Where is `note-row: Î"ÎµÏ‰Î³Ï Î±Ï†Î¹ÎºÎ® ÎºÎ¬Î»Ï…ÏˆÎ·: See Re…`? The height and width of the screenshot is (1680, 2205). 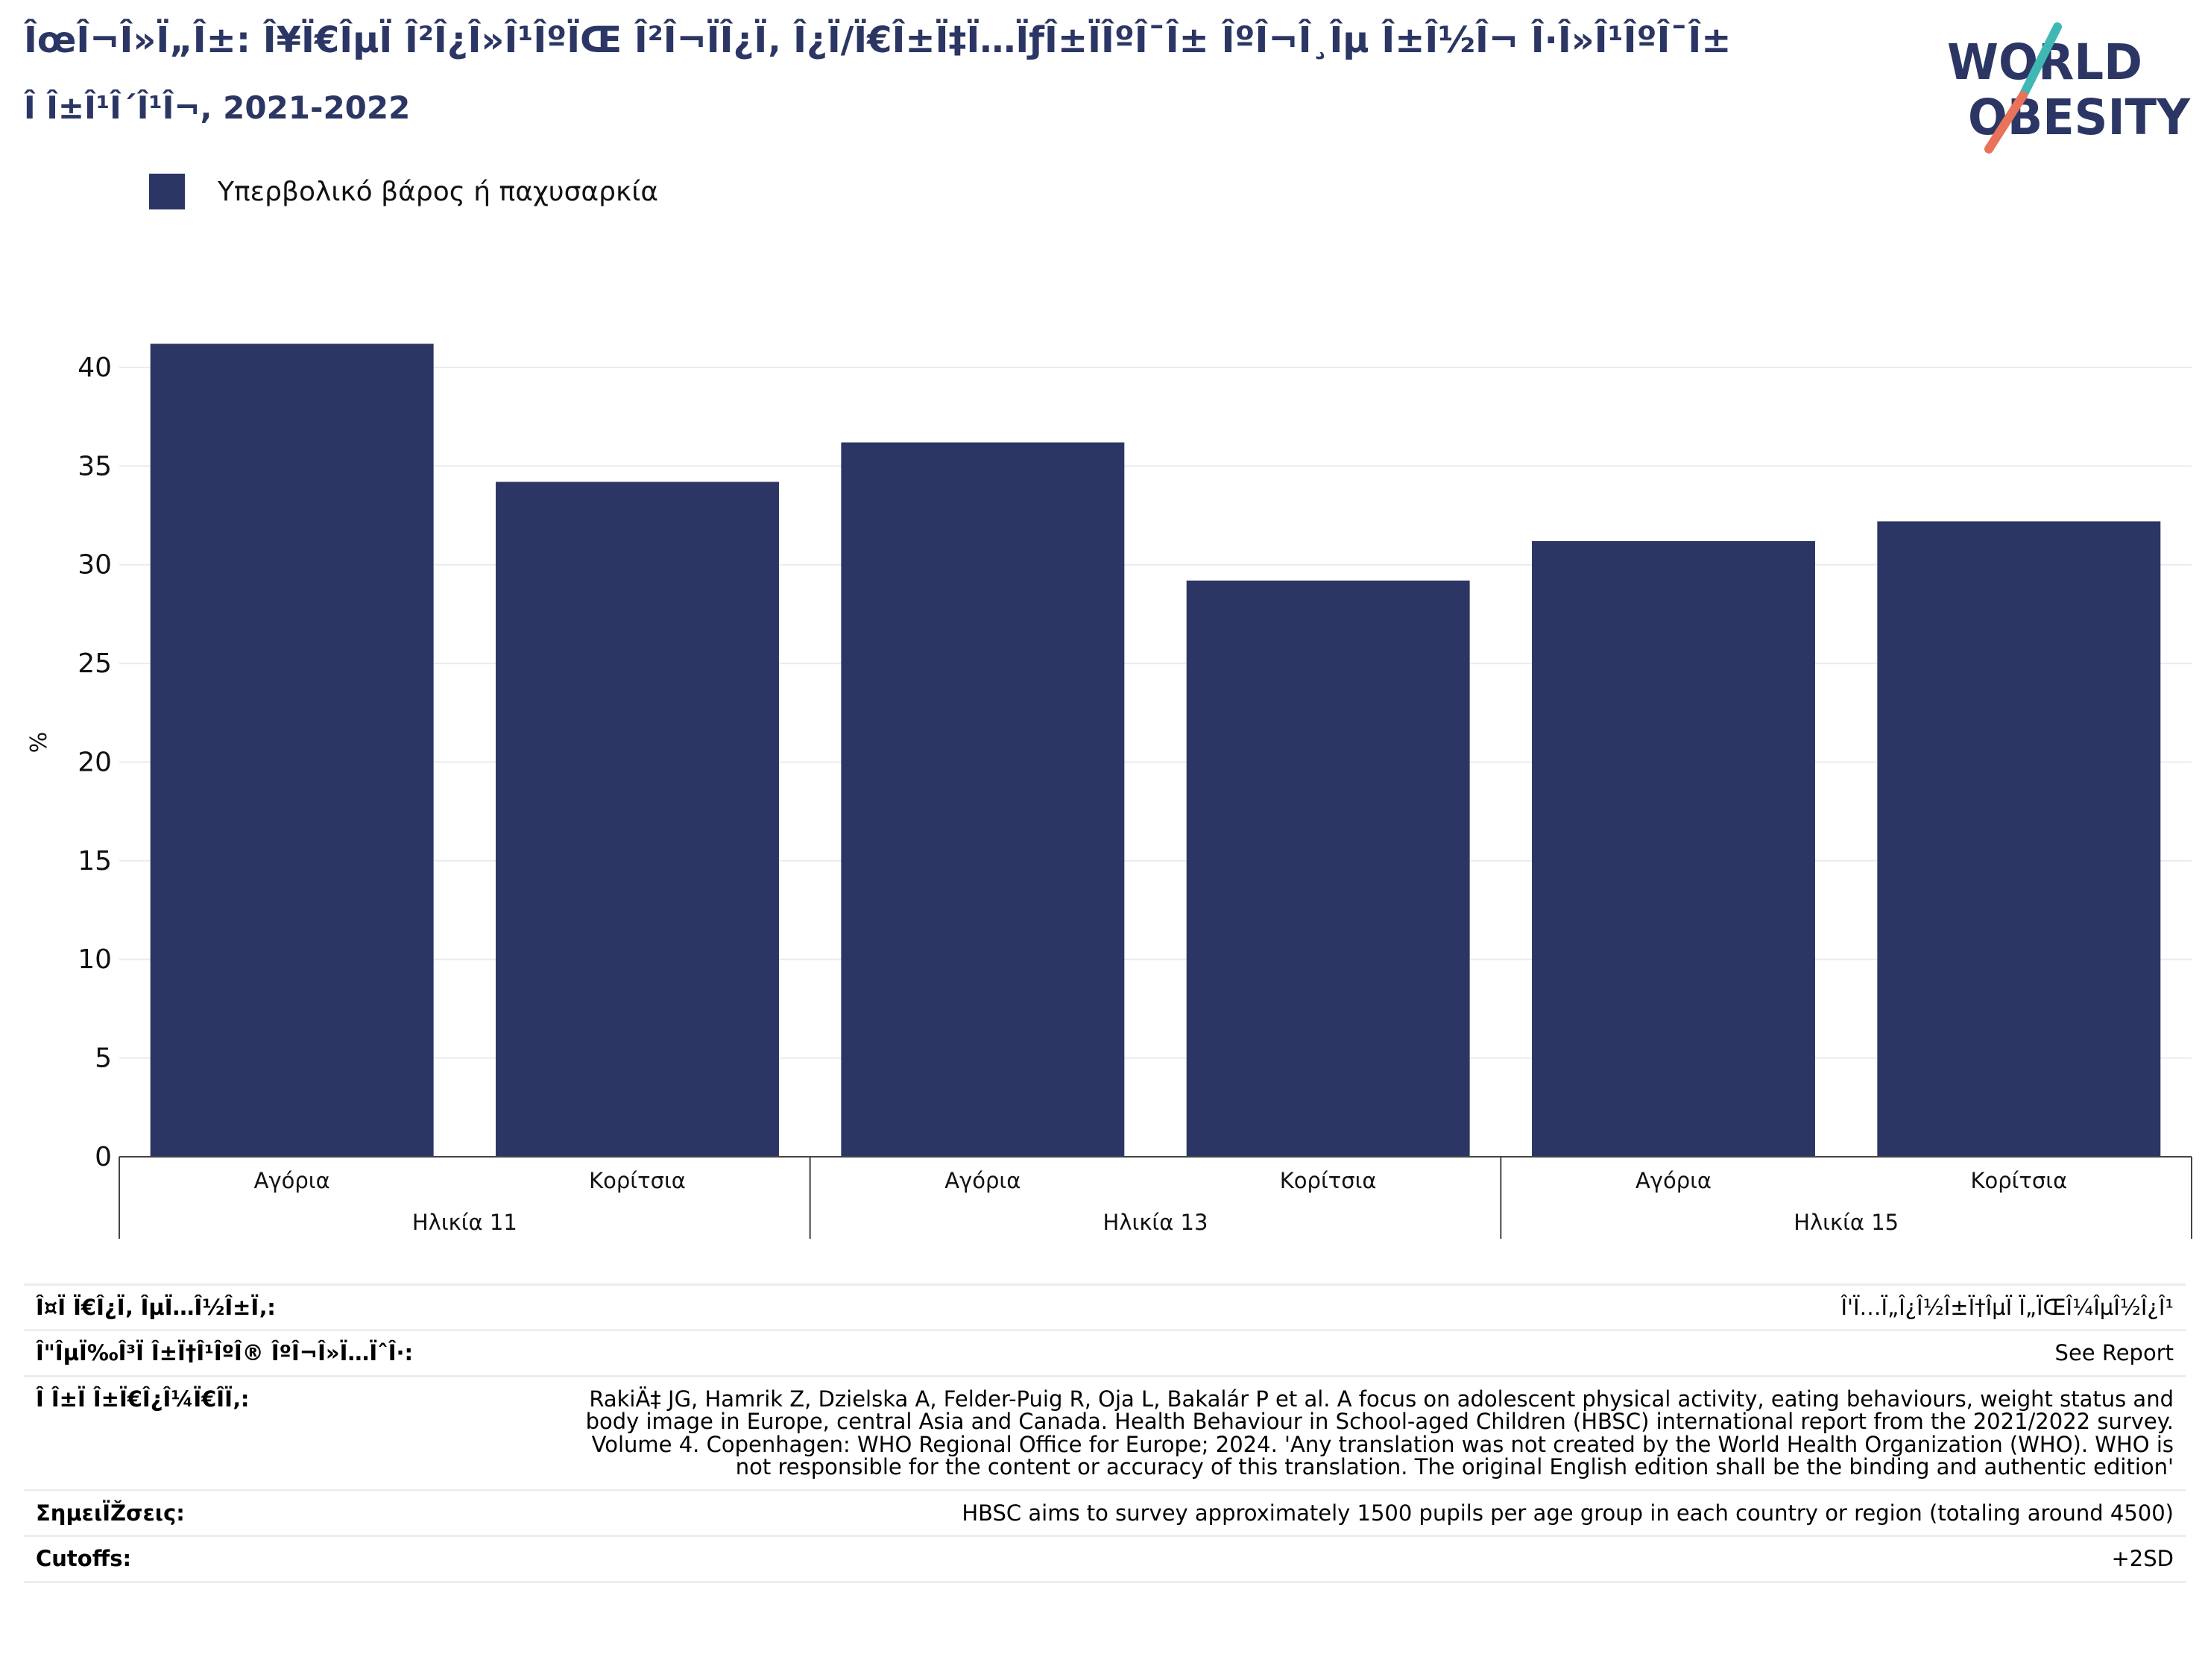 note-row: Î"ÎµÏ‰Î³Ï Î±Ï†Î¹ÎºÎ® ÎºÎ¬Î»Ï…ÏˆÎ·: See Re… is located at coordinates (1105, 1351).